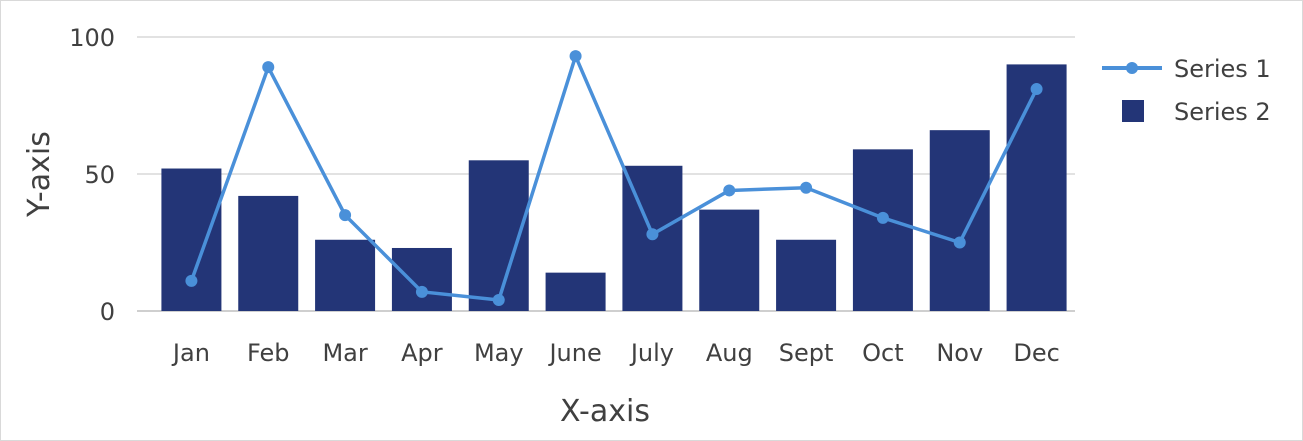  What do you see at coordinates (574, 353) in the screenshot?
I see `x-tick-label: June` at bounding box center [574, 353].